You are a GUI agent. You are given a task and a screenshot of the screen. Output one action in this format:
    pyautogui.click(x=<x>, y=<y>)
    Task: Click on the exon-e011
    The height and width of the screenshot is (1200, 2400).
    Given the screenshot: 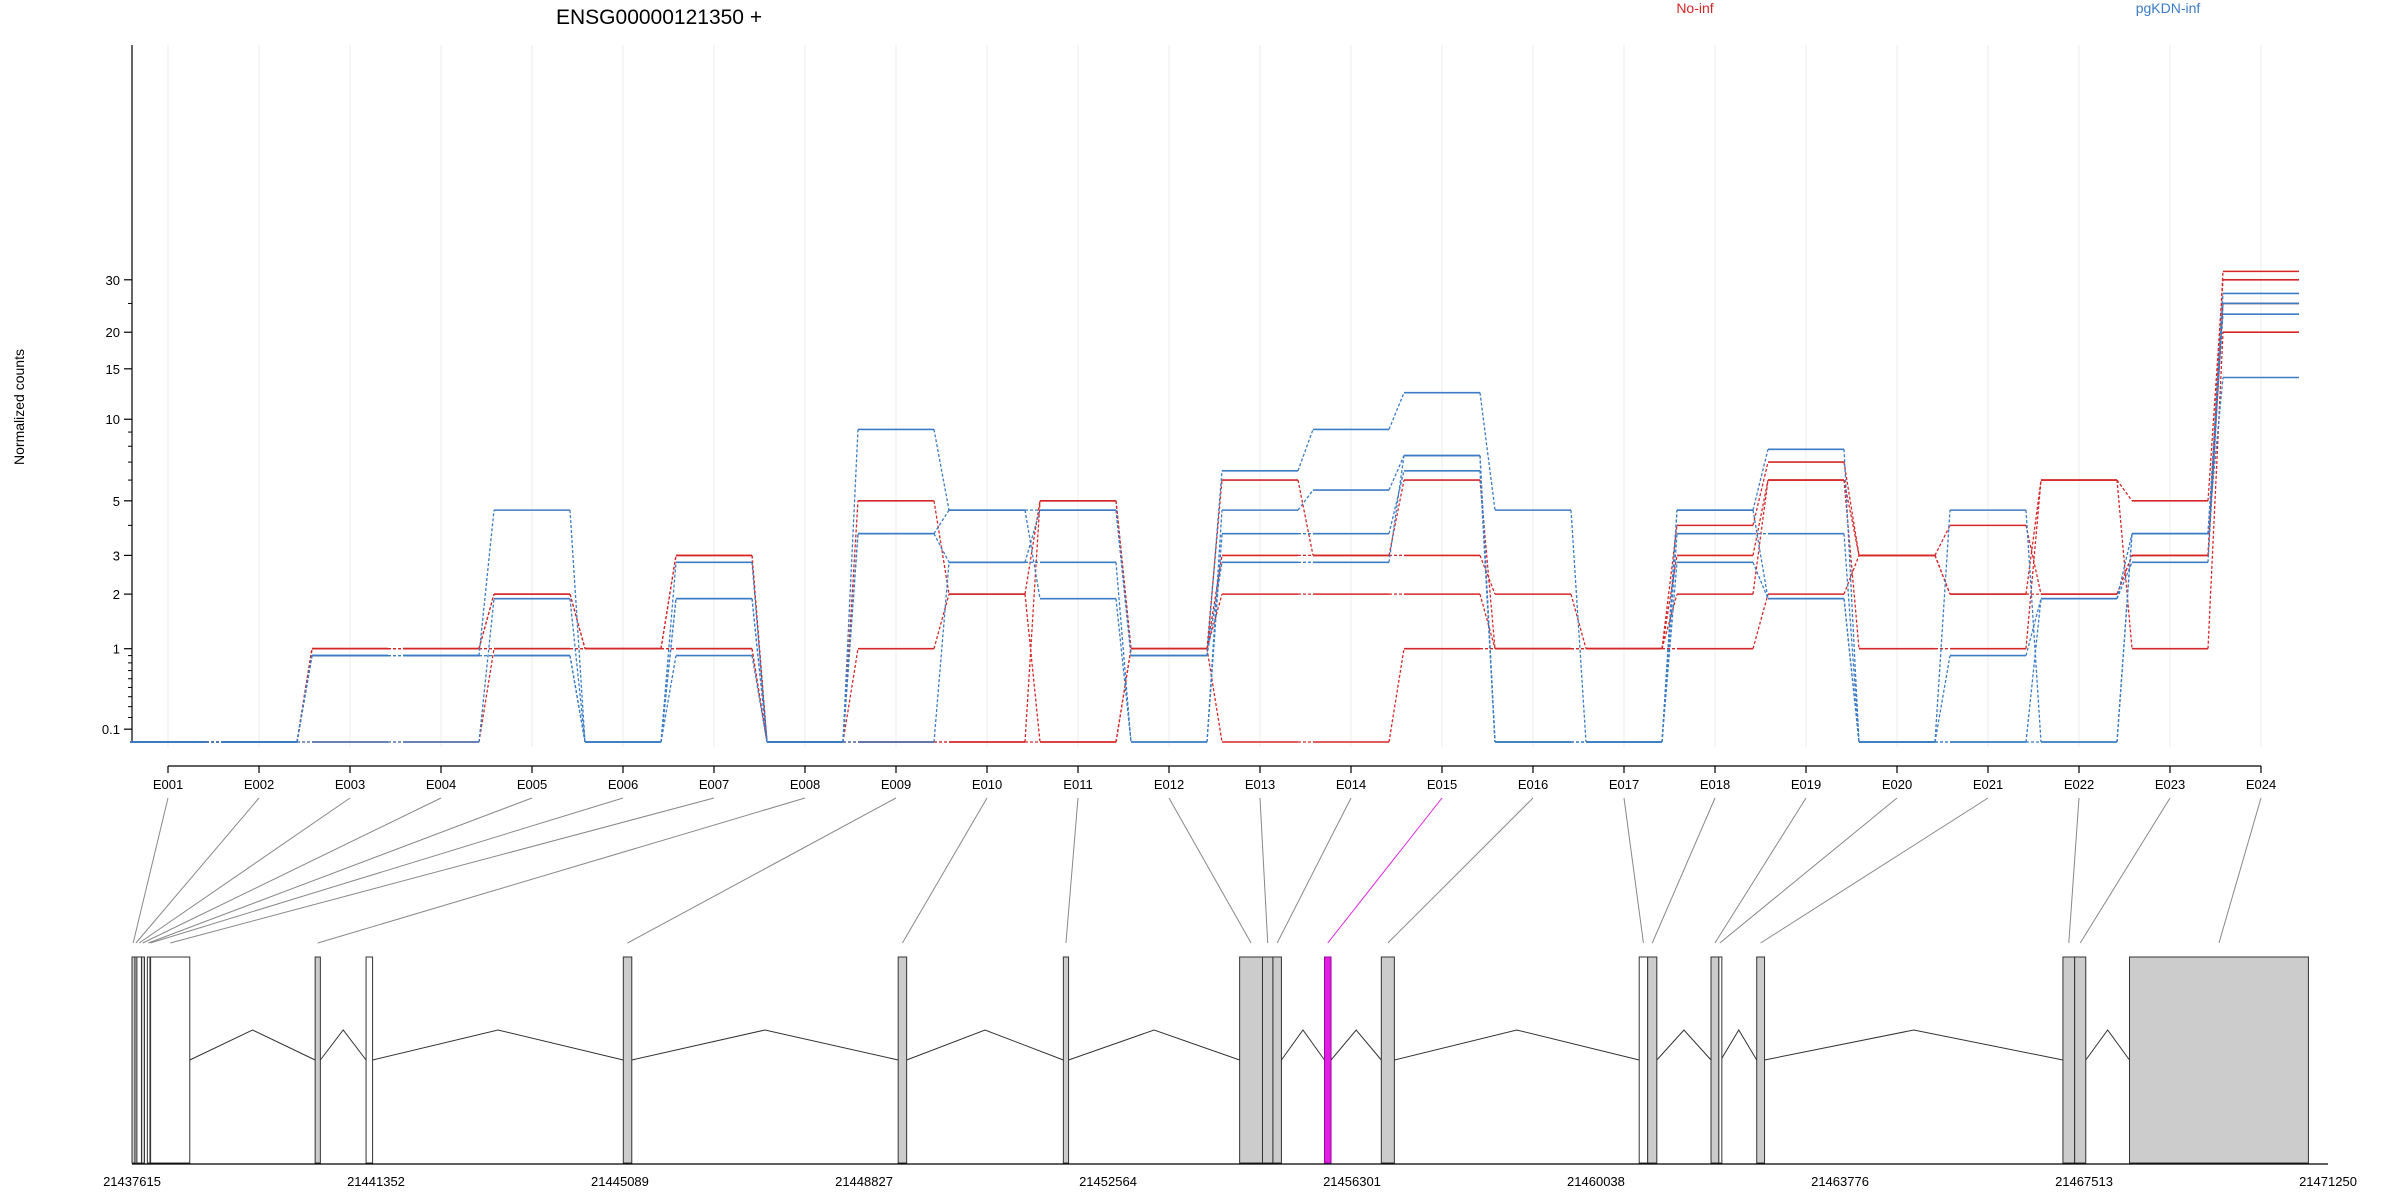 What is the action you would take?
    pyautogui.click(x=1066, y=1060)
    